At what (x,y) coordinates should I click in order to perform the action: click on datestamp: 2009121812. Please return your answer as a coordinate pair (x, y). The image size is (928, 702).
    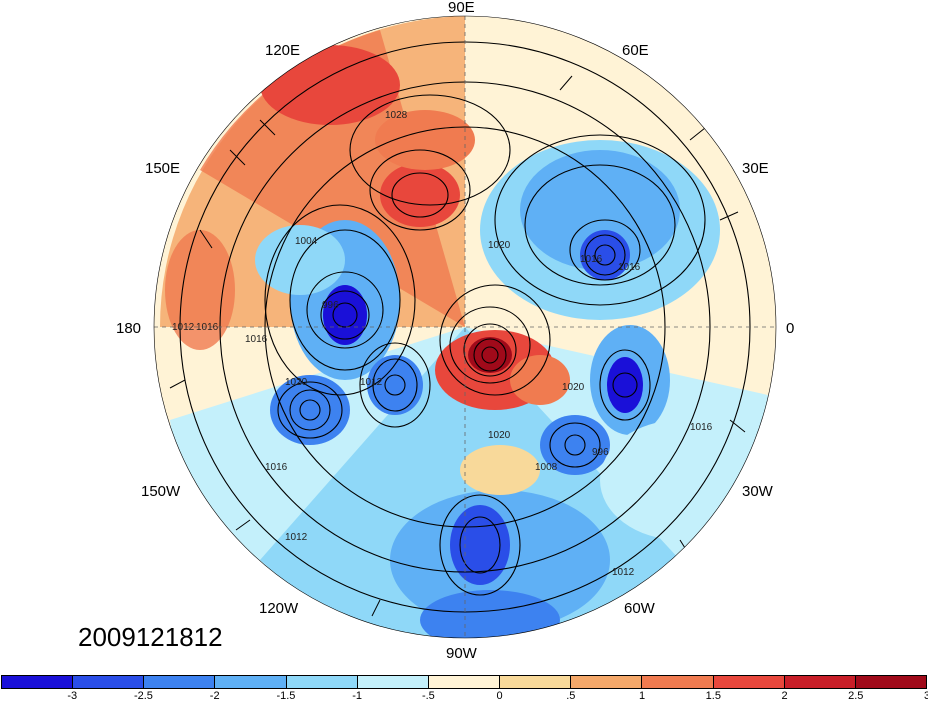
    Looking at the image, I should click on (150, 637).